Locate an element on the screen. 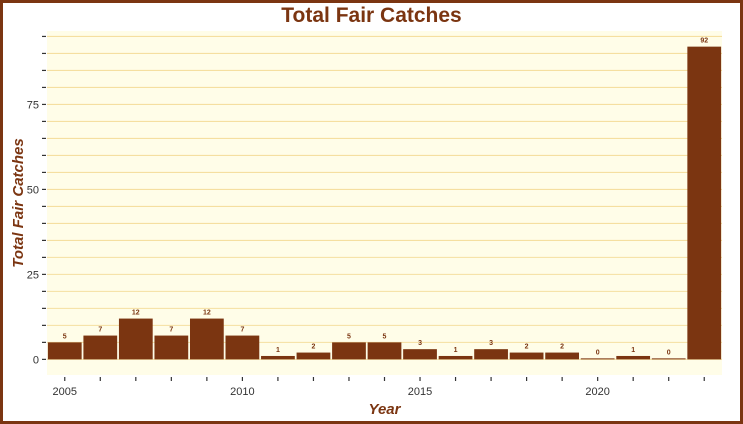 The height and width of the screenshot is (424, 743). y-axis-title: Total Fair Catches is located at coordinates (18, 202).